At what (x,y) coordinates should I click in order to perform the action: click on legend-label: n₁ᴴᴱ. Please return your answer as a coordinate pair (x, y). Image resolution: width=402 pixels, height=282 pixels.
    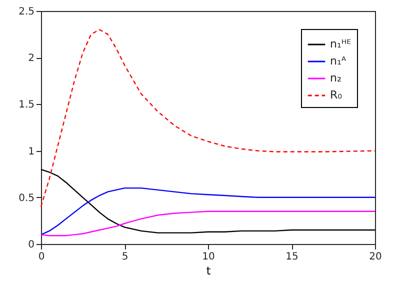
    Looking at the image, I should click on (340, 44).